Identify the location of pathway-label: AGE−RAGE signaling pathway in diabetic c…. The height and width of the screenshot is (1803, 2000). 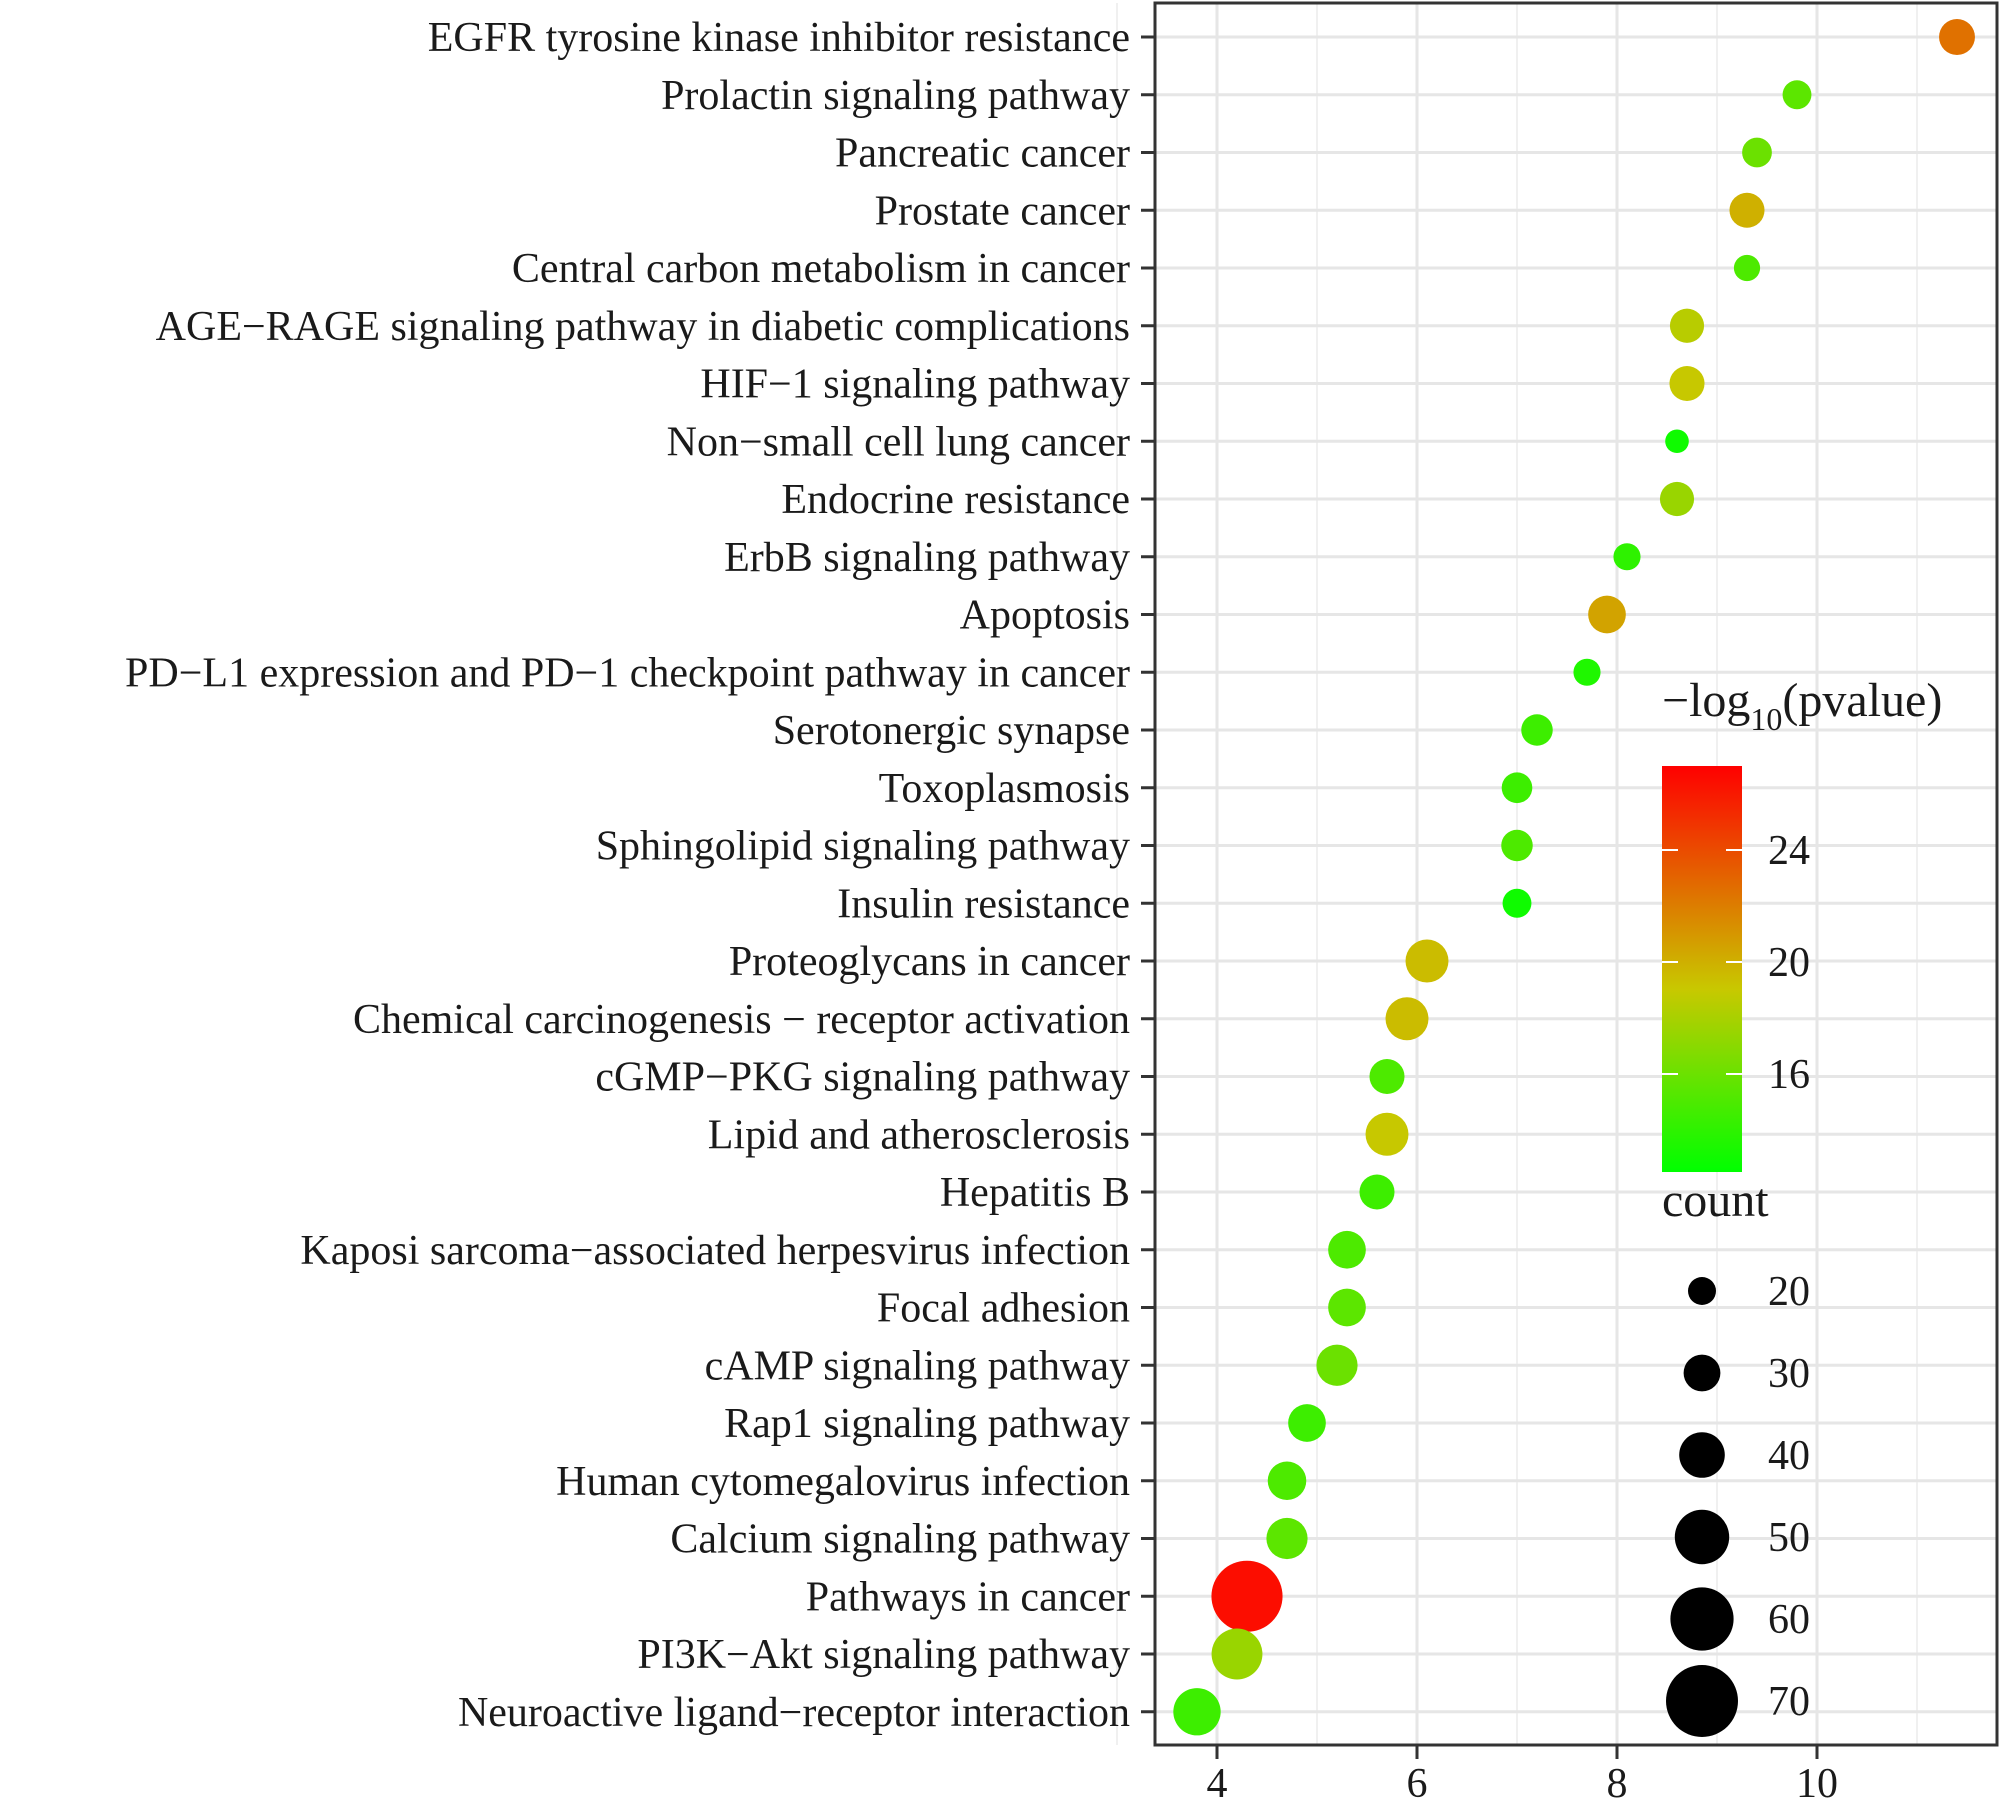
(643, 327).